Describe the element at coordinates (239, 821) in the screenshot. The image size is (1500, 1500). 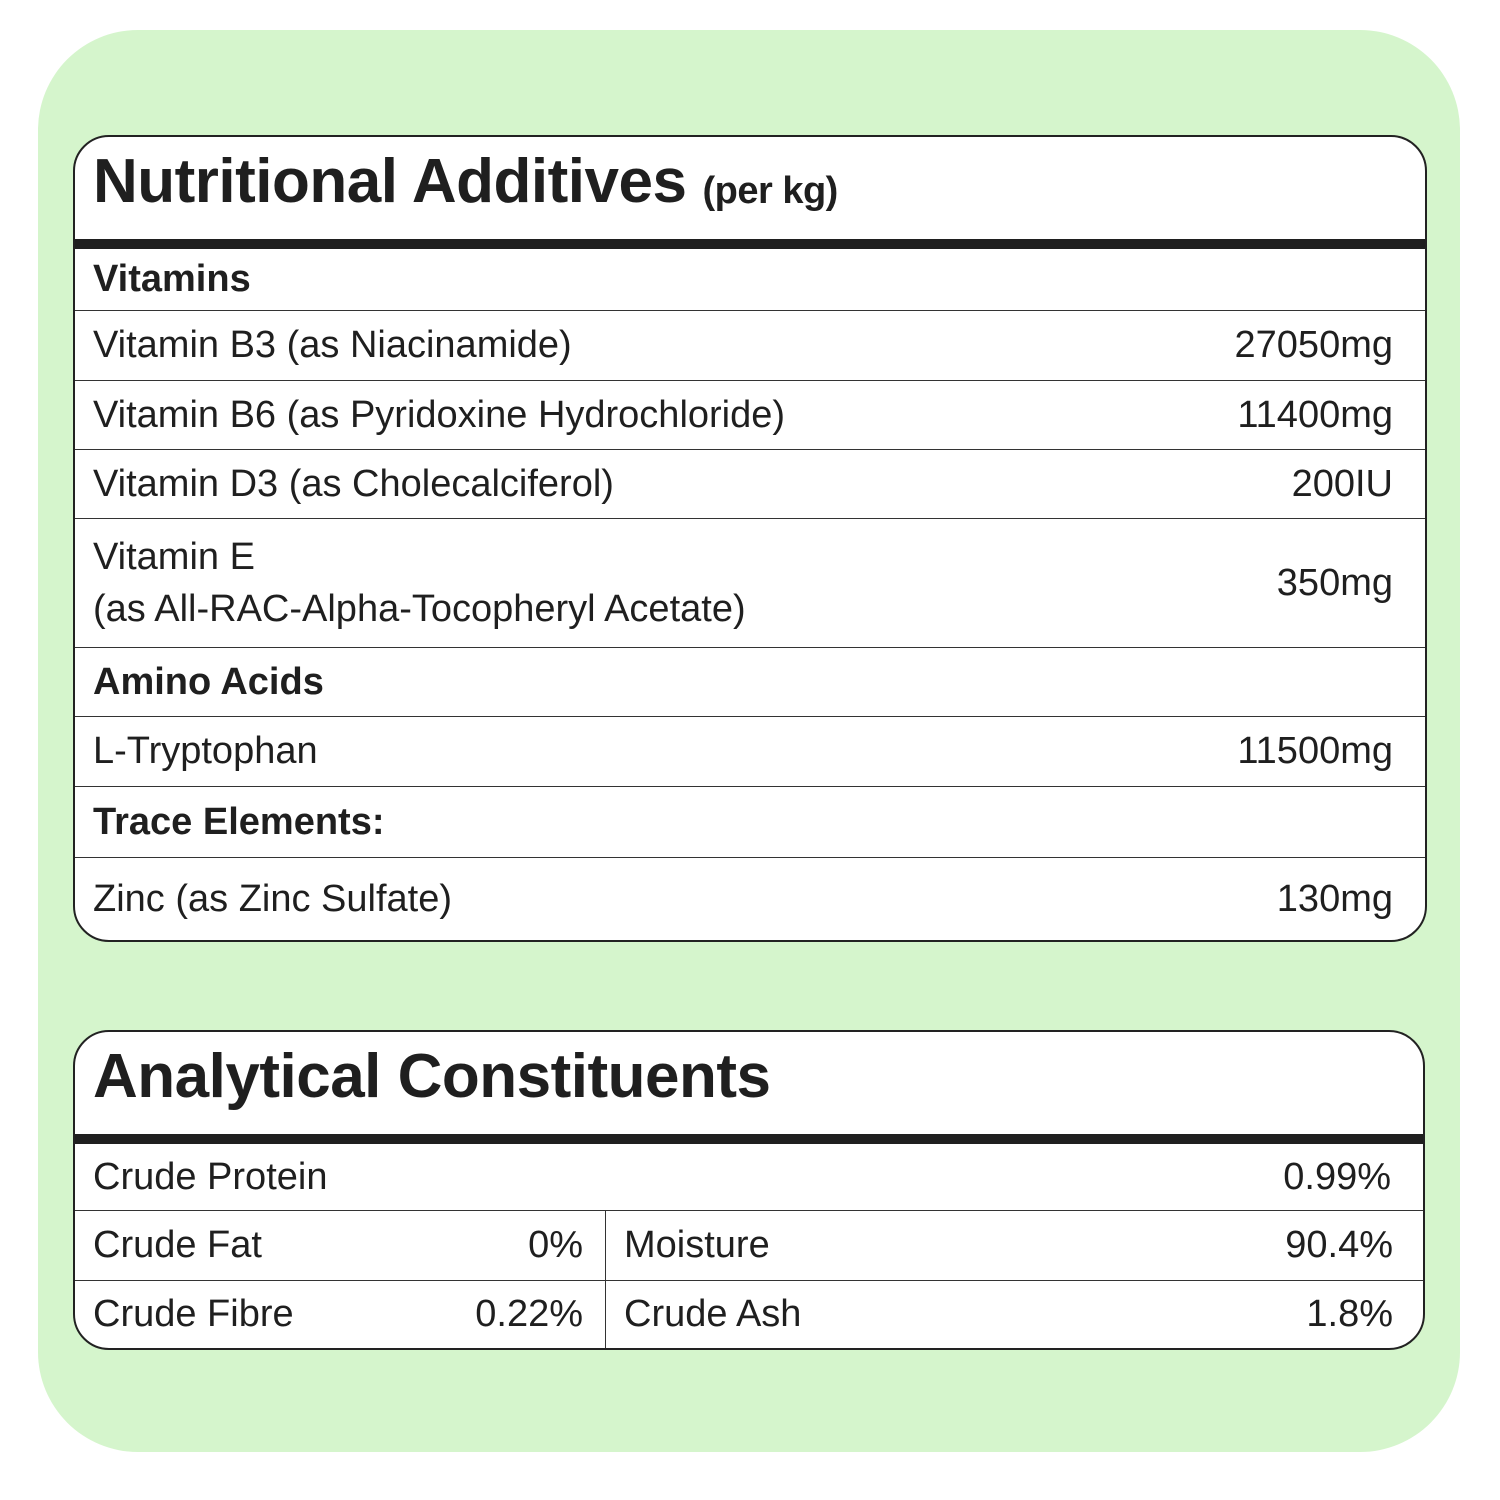
I see `heading-text: Trace Elements:` at that location.